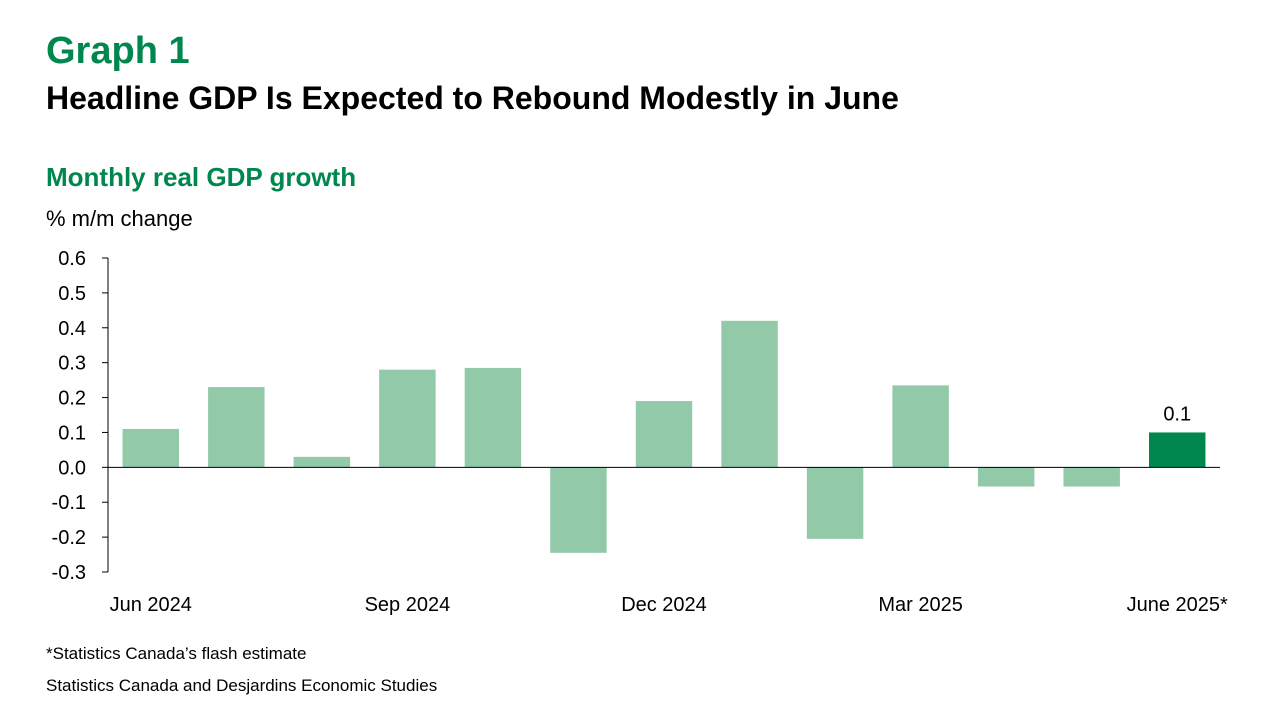 The height and width of the screenshot is (720, 1280). What do you see at coordinates (69, 538) in the screenshot?
I see `y-tick-label: -0.2` at bounding box center [69, 538].